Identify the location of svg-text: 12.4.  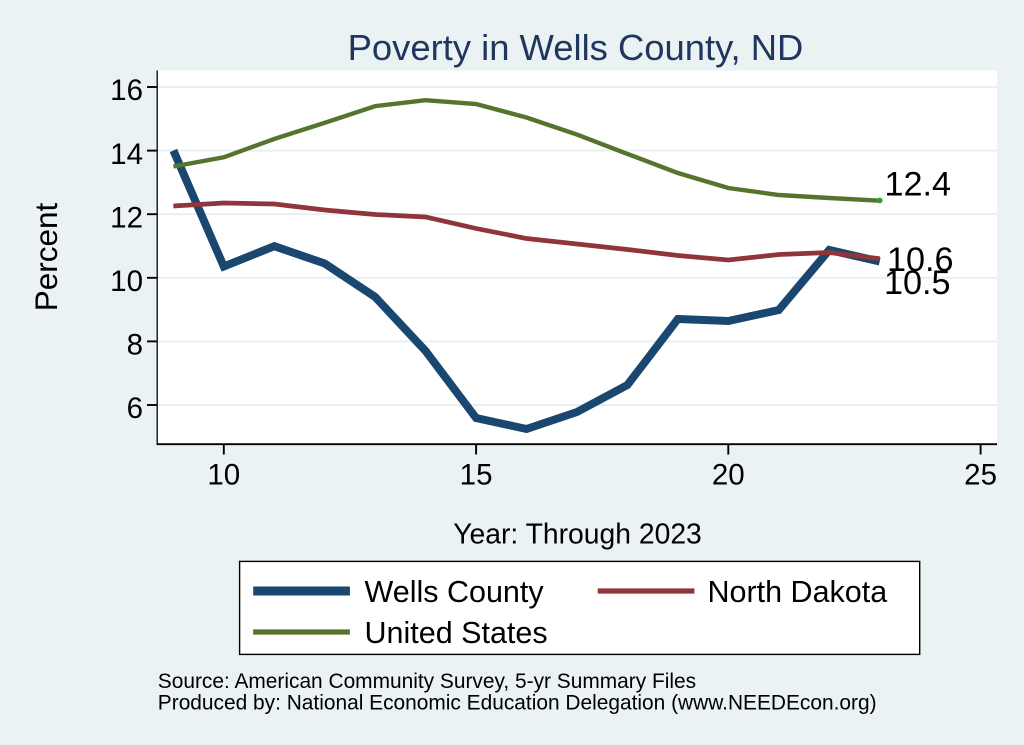
(918, 185).